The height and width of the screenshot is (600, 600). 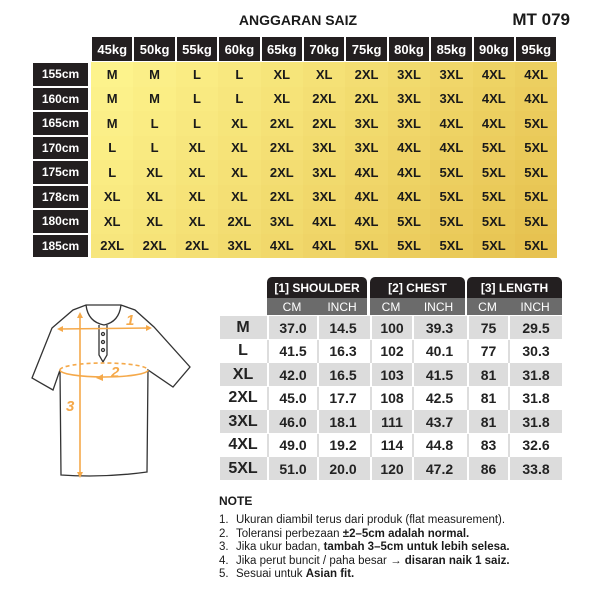 What do you see at coordinates (243, 421) in the screenshot?
I see `size-label: 3XL` at bounding box center [243, 421].